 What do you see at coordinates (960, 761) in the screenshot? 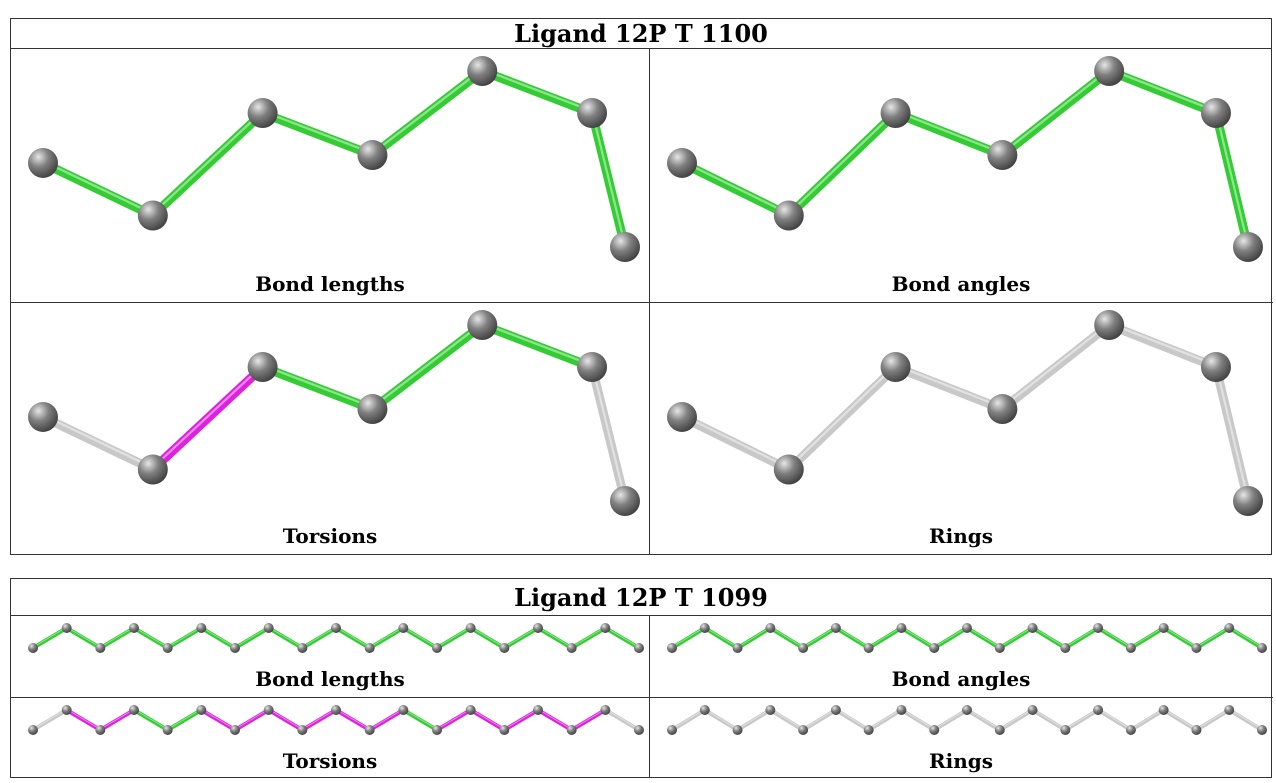
I see `cell-label-rings: Rings` at bounding box center [960, 761].